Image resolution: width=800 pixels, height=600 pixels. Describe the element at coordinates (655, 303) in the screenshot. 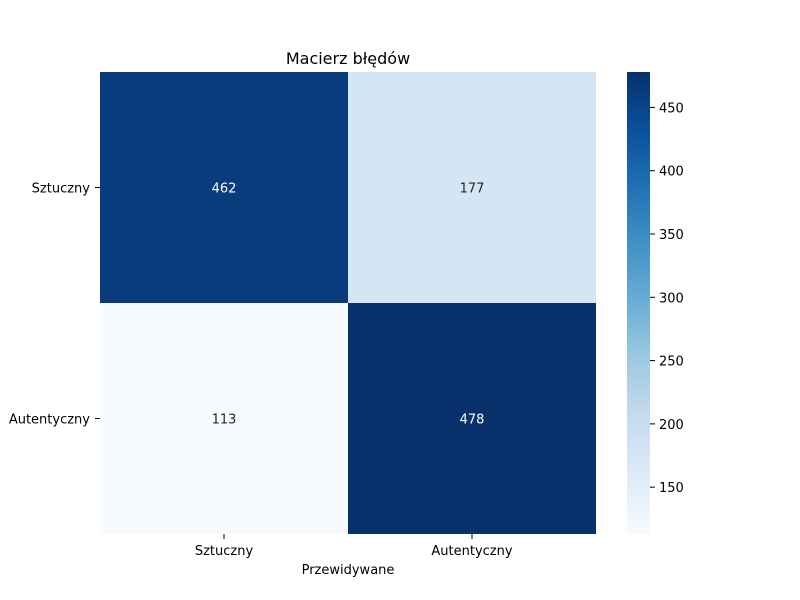

I see `colorbar: 150 200 250 300 350 400 450` at that location.